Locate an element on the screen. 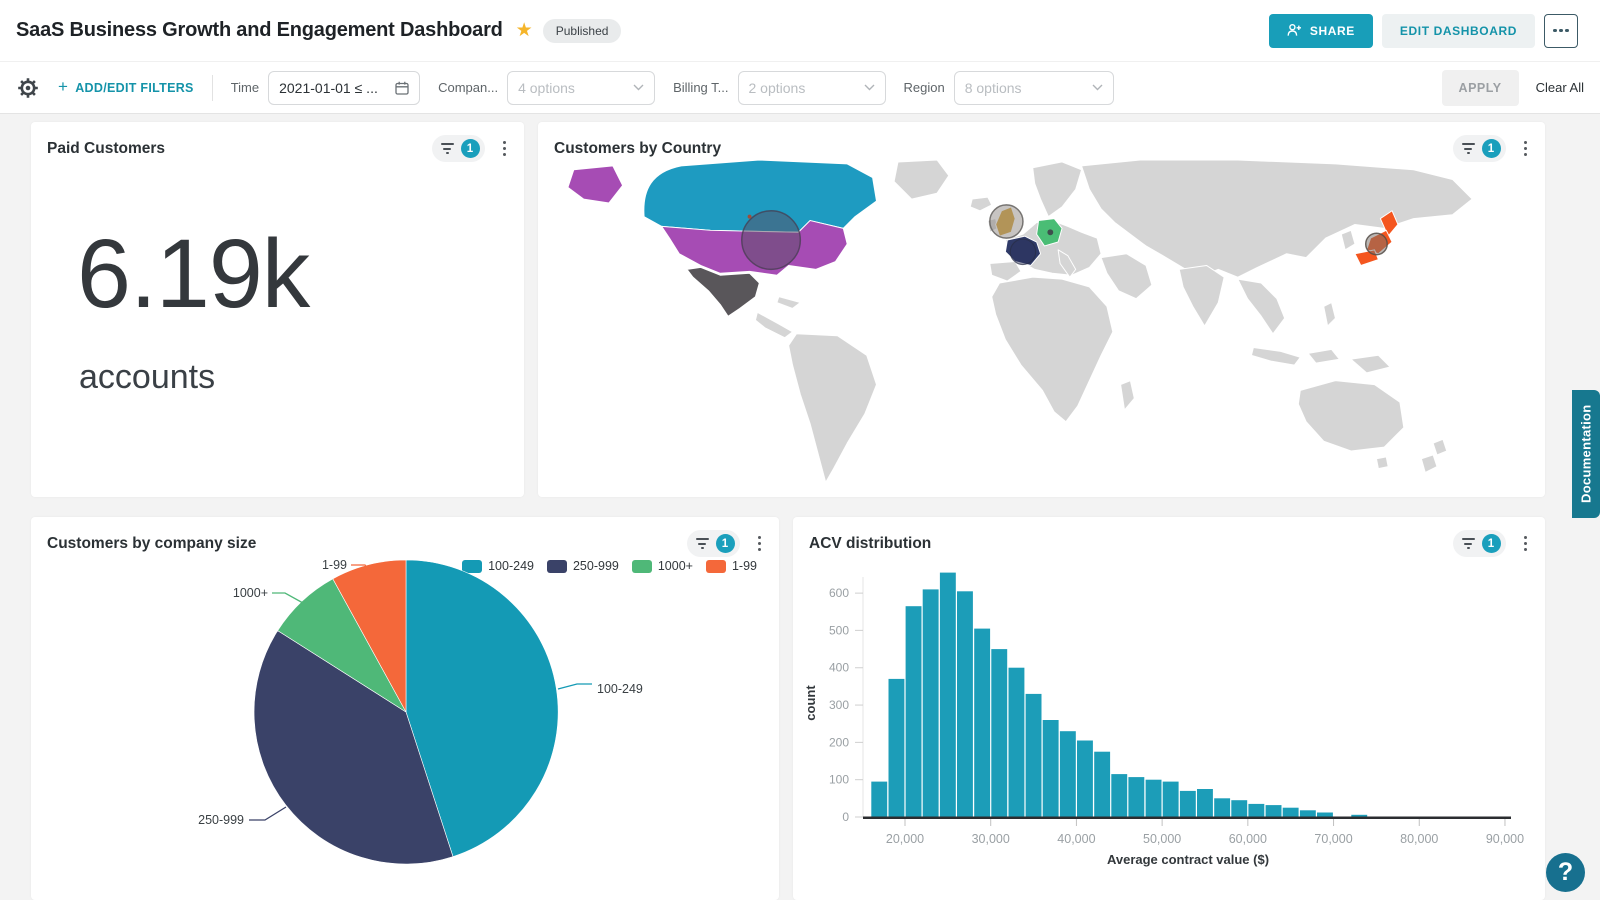 The width and height of the screenshot is (1600, 900). favorite-star-icon: ★ is located at coordinates (524, 30).